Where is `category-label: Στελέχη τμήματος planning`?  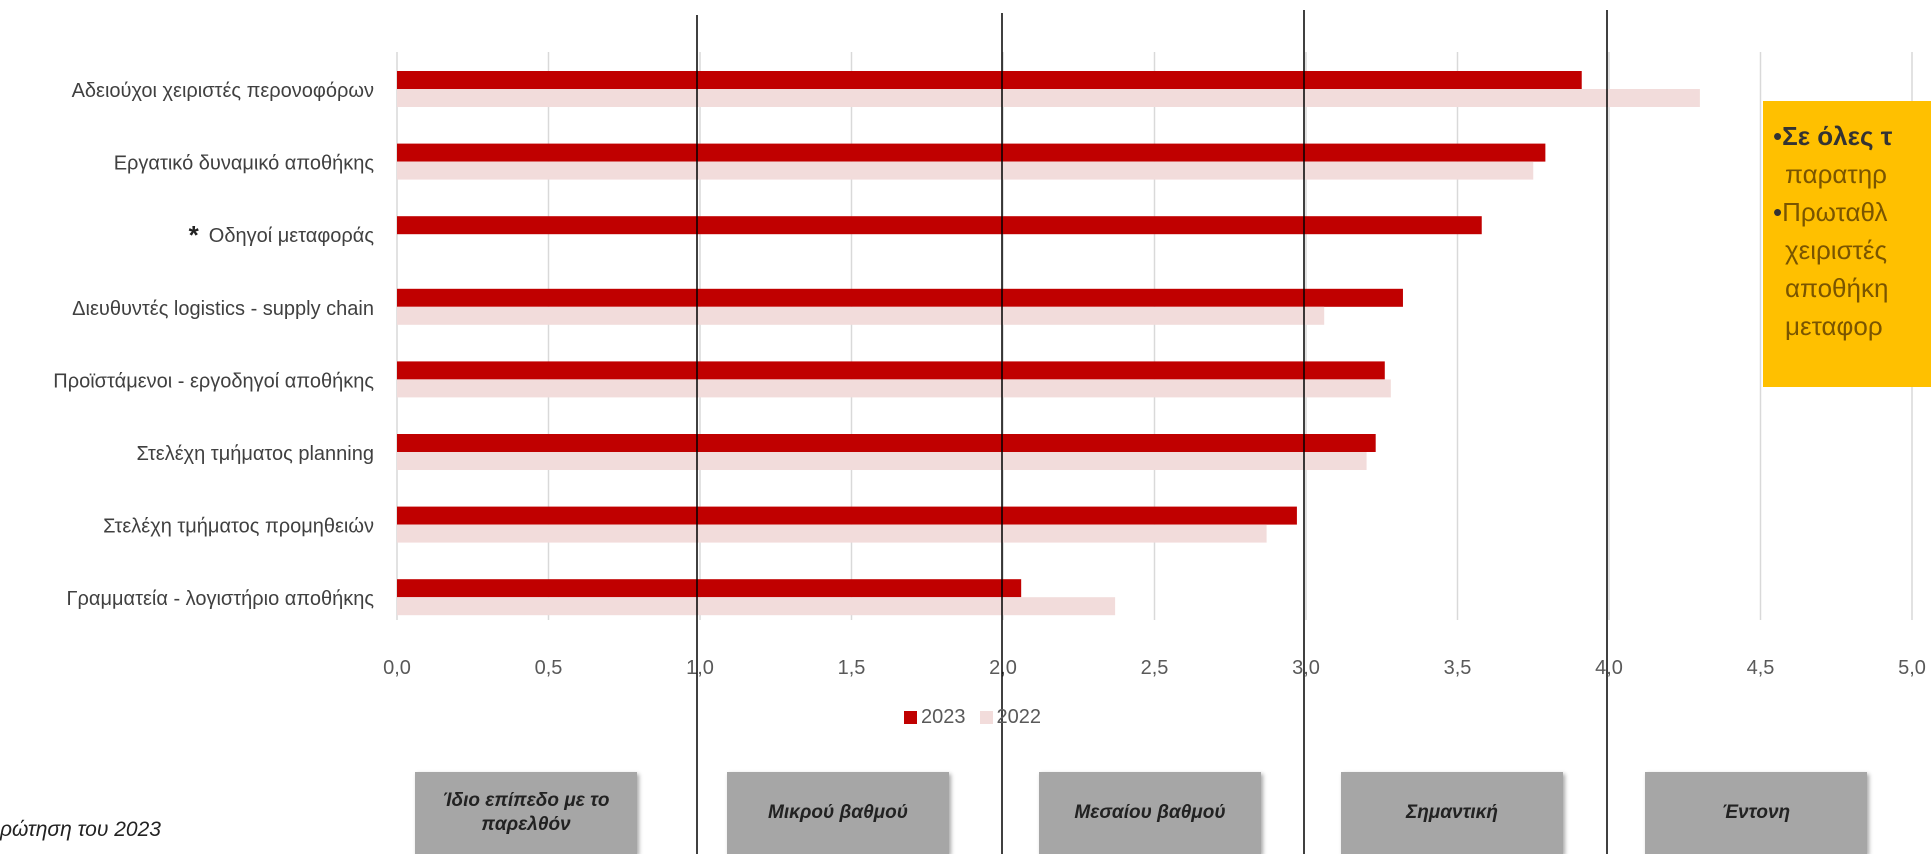
category-label: Στελέχη τμήματος planning is located at coordinates (255, 454).